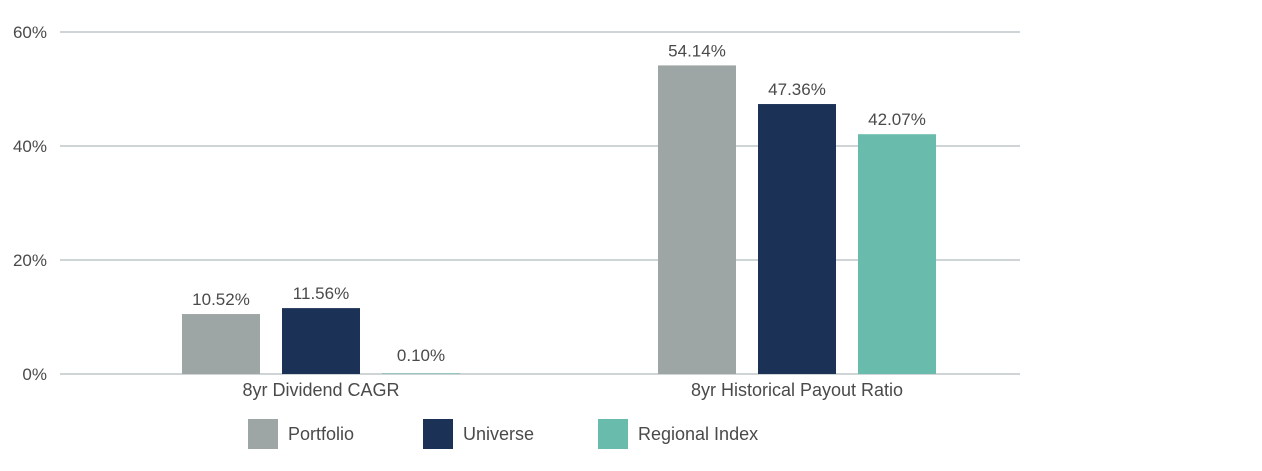  I want to click on y-axis-ticks: 0% 20% 40% 60%, so click(30, 203).